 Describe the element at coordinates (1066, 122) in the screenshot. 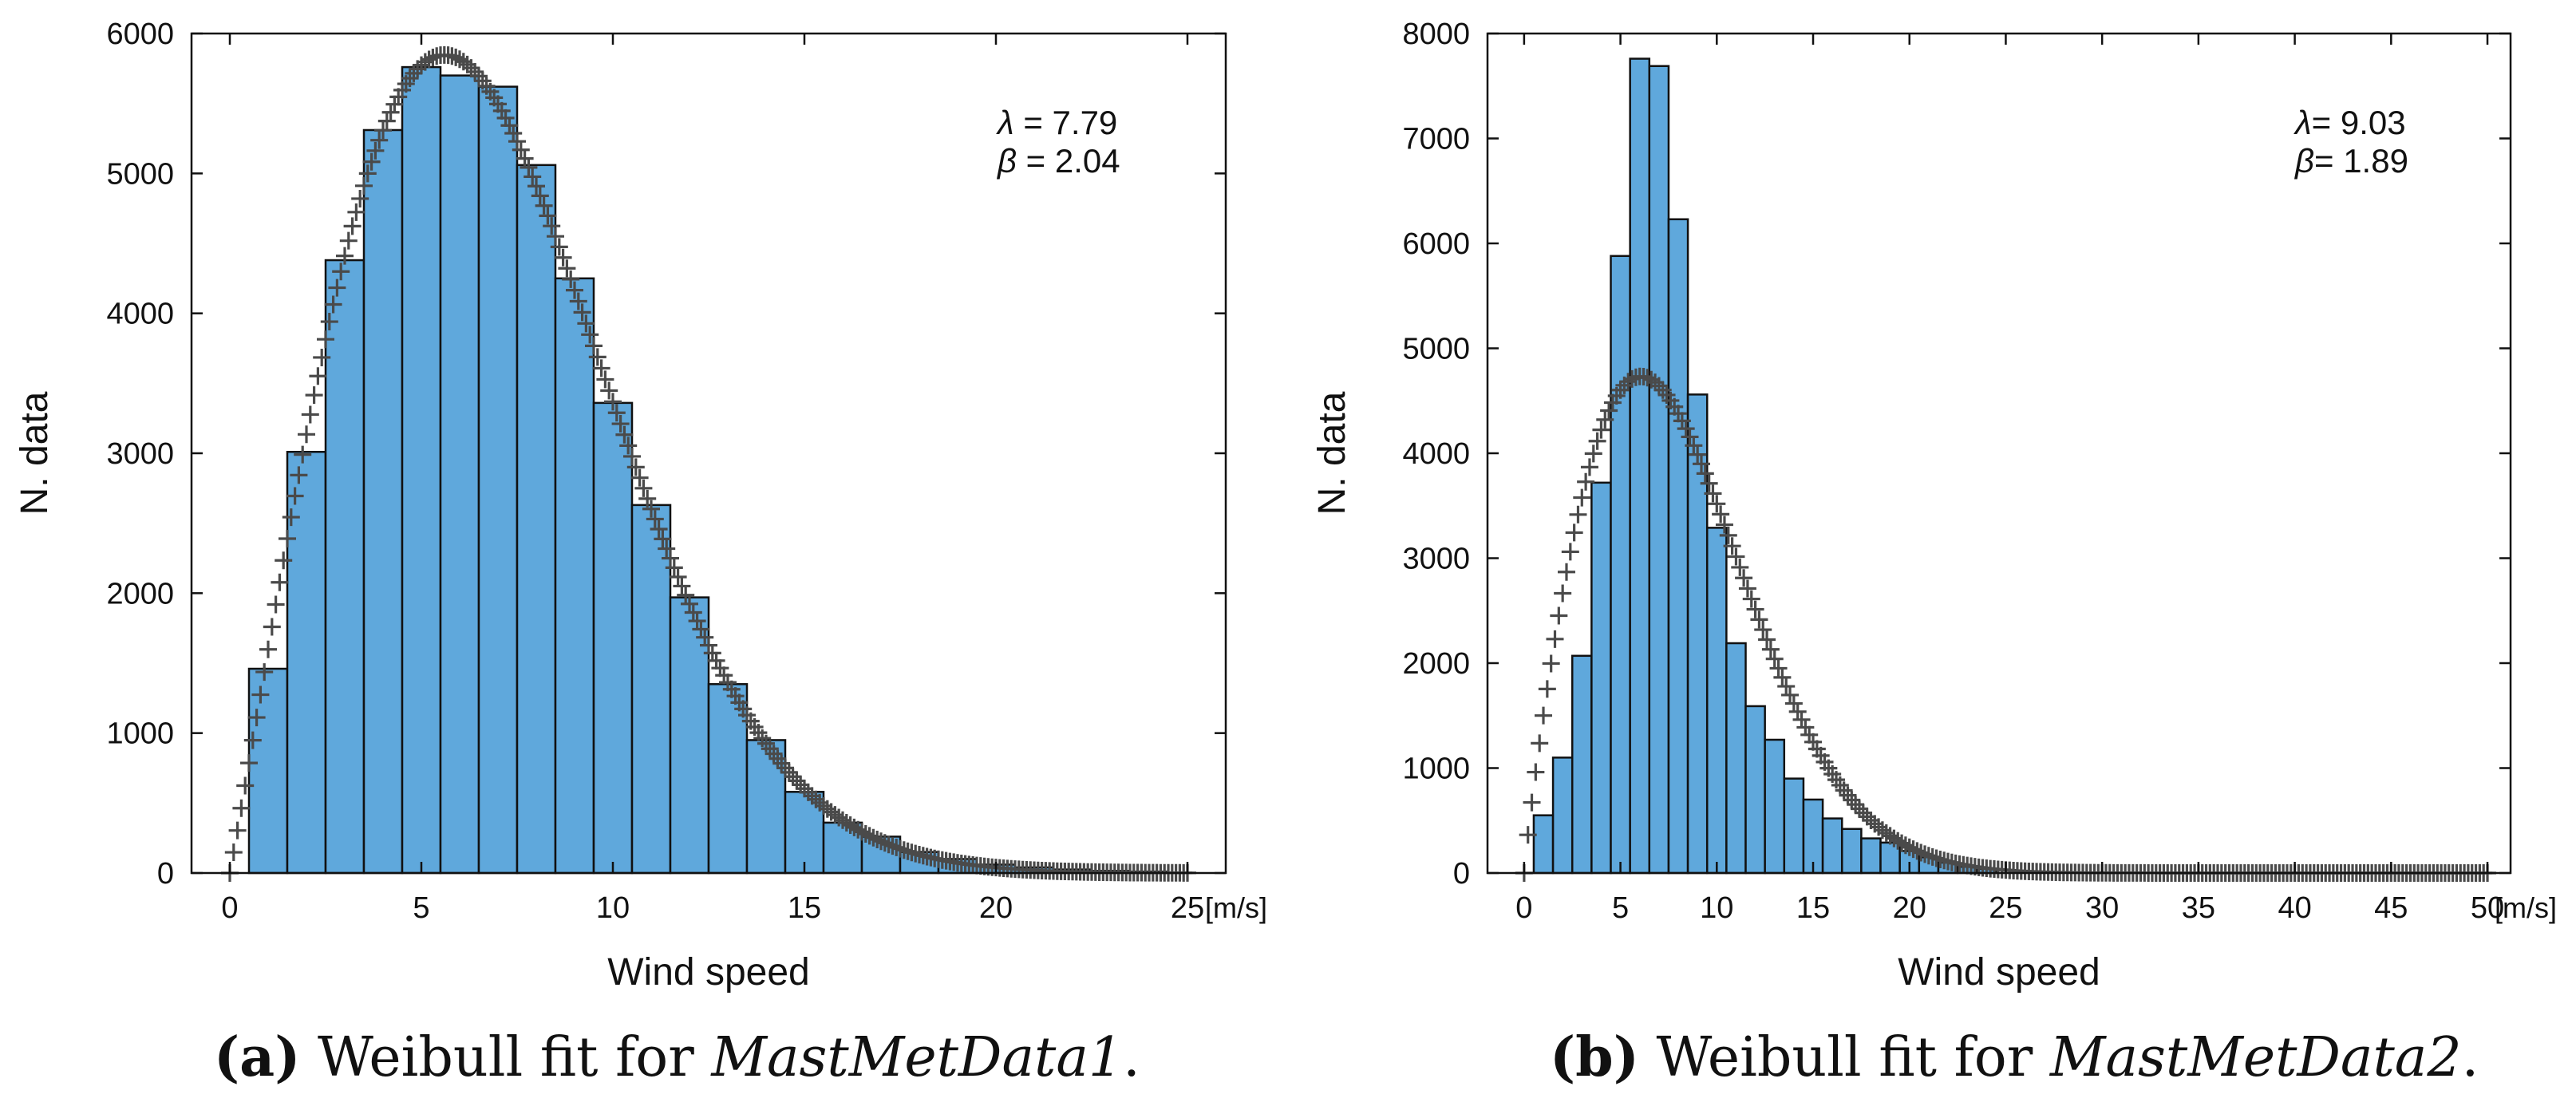

I see `lambda-value: = 7.79` at that location.